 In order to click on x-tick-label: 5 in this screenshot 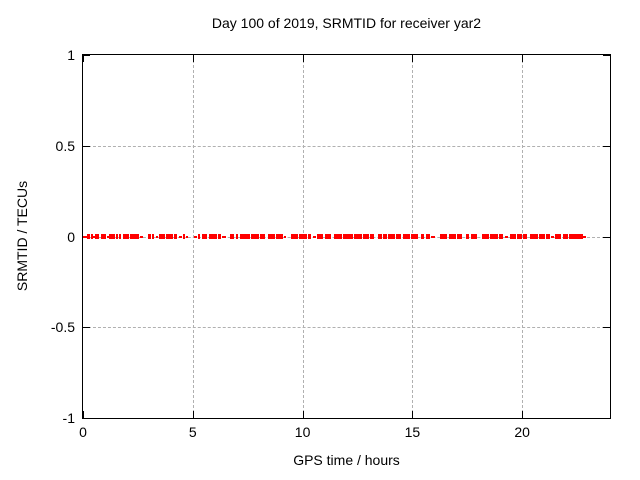, I will do `click(192, 432)`.